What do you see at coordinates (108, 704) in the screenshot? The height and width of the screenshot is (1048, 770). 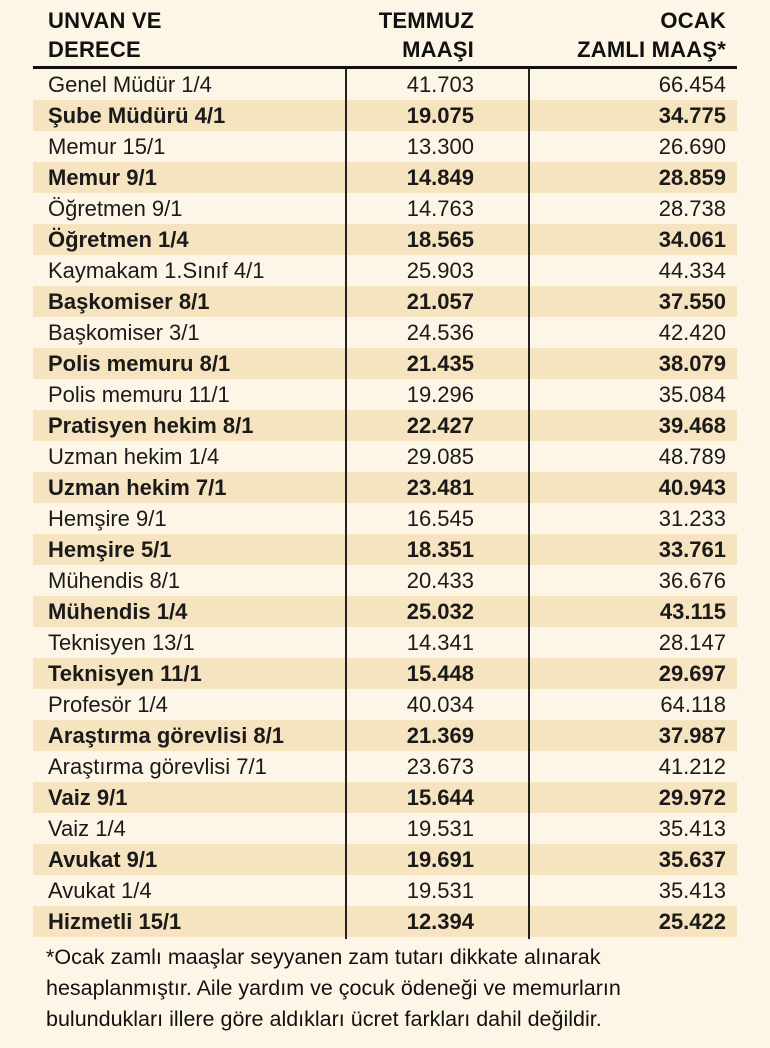 I see `row-title: Profesör 1/4` at bounding box center [108, 704].